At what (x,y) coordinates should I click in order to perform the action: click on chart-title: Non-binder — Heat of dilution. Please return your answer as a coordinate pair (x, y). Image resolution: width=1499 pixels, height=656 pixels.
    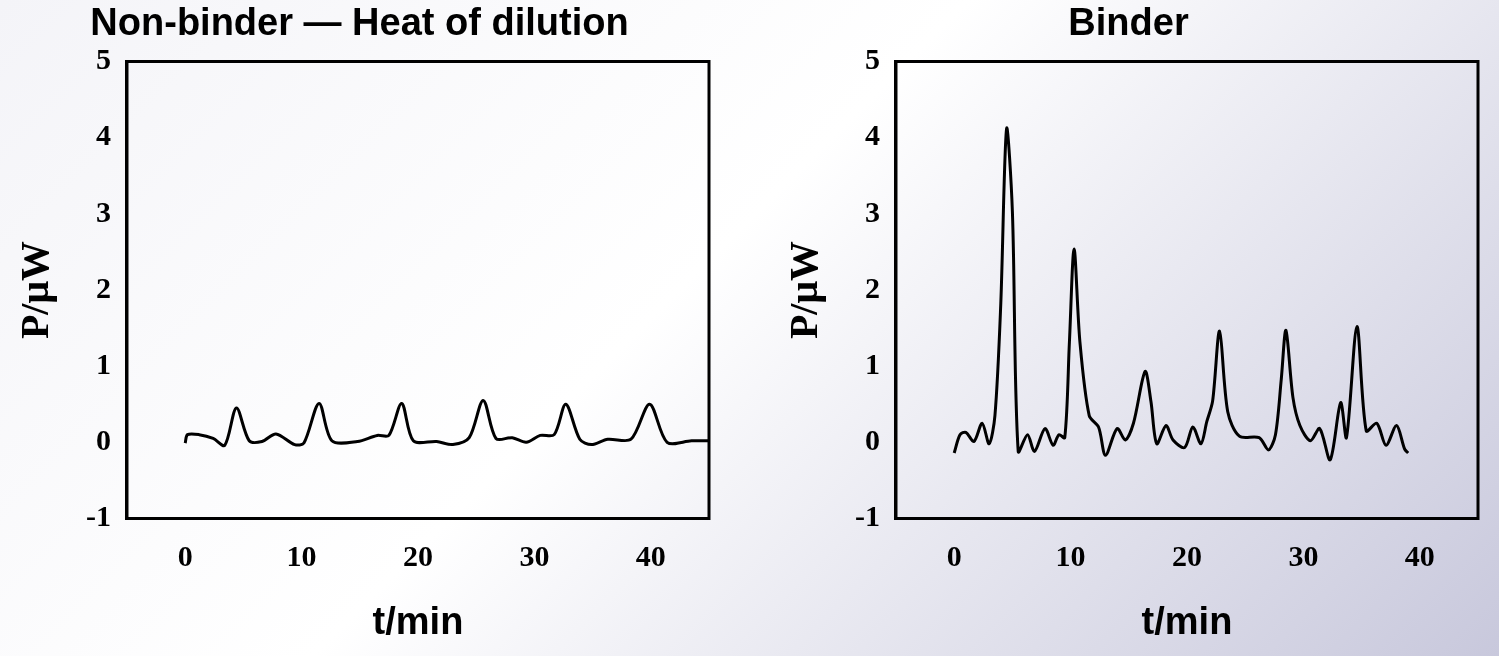
    Looking at the image, I should click on (359, 22).